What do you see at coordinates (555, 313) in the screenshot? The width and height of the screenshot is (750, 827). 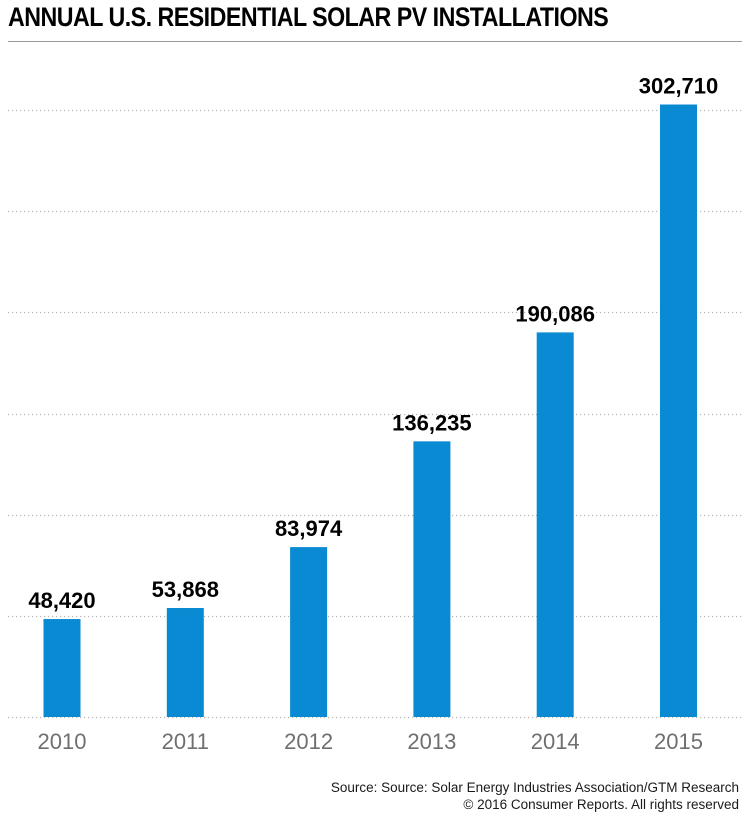 I see `data-label: 190,086` at bounding box center [555, 313].